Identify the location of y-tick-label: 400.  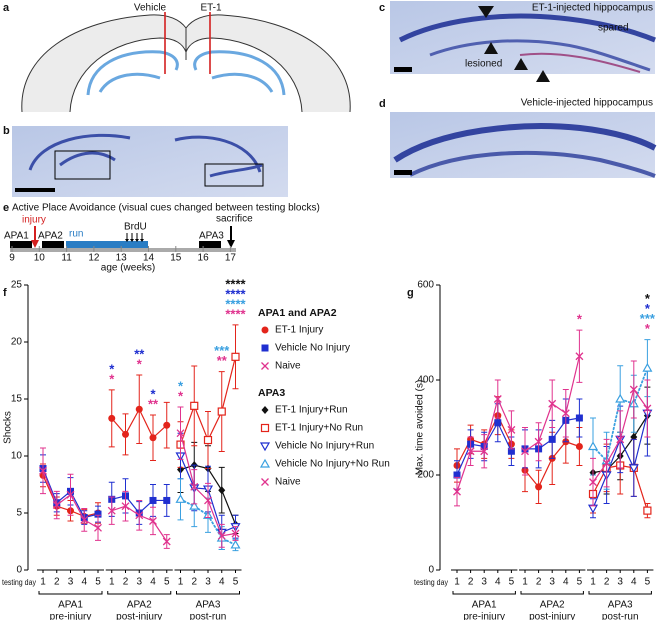
(425, 380).